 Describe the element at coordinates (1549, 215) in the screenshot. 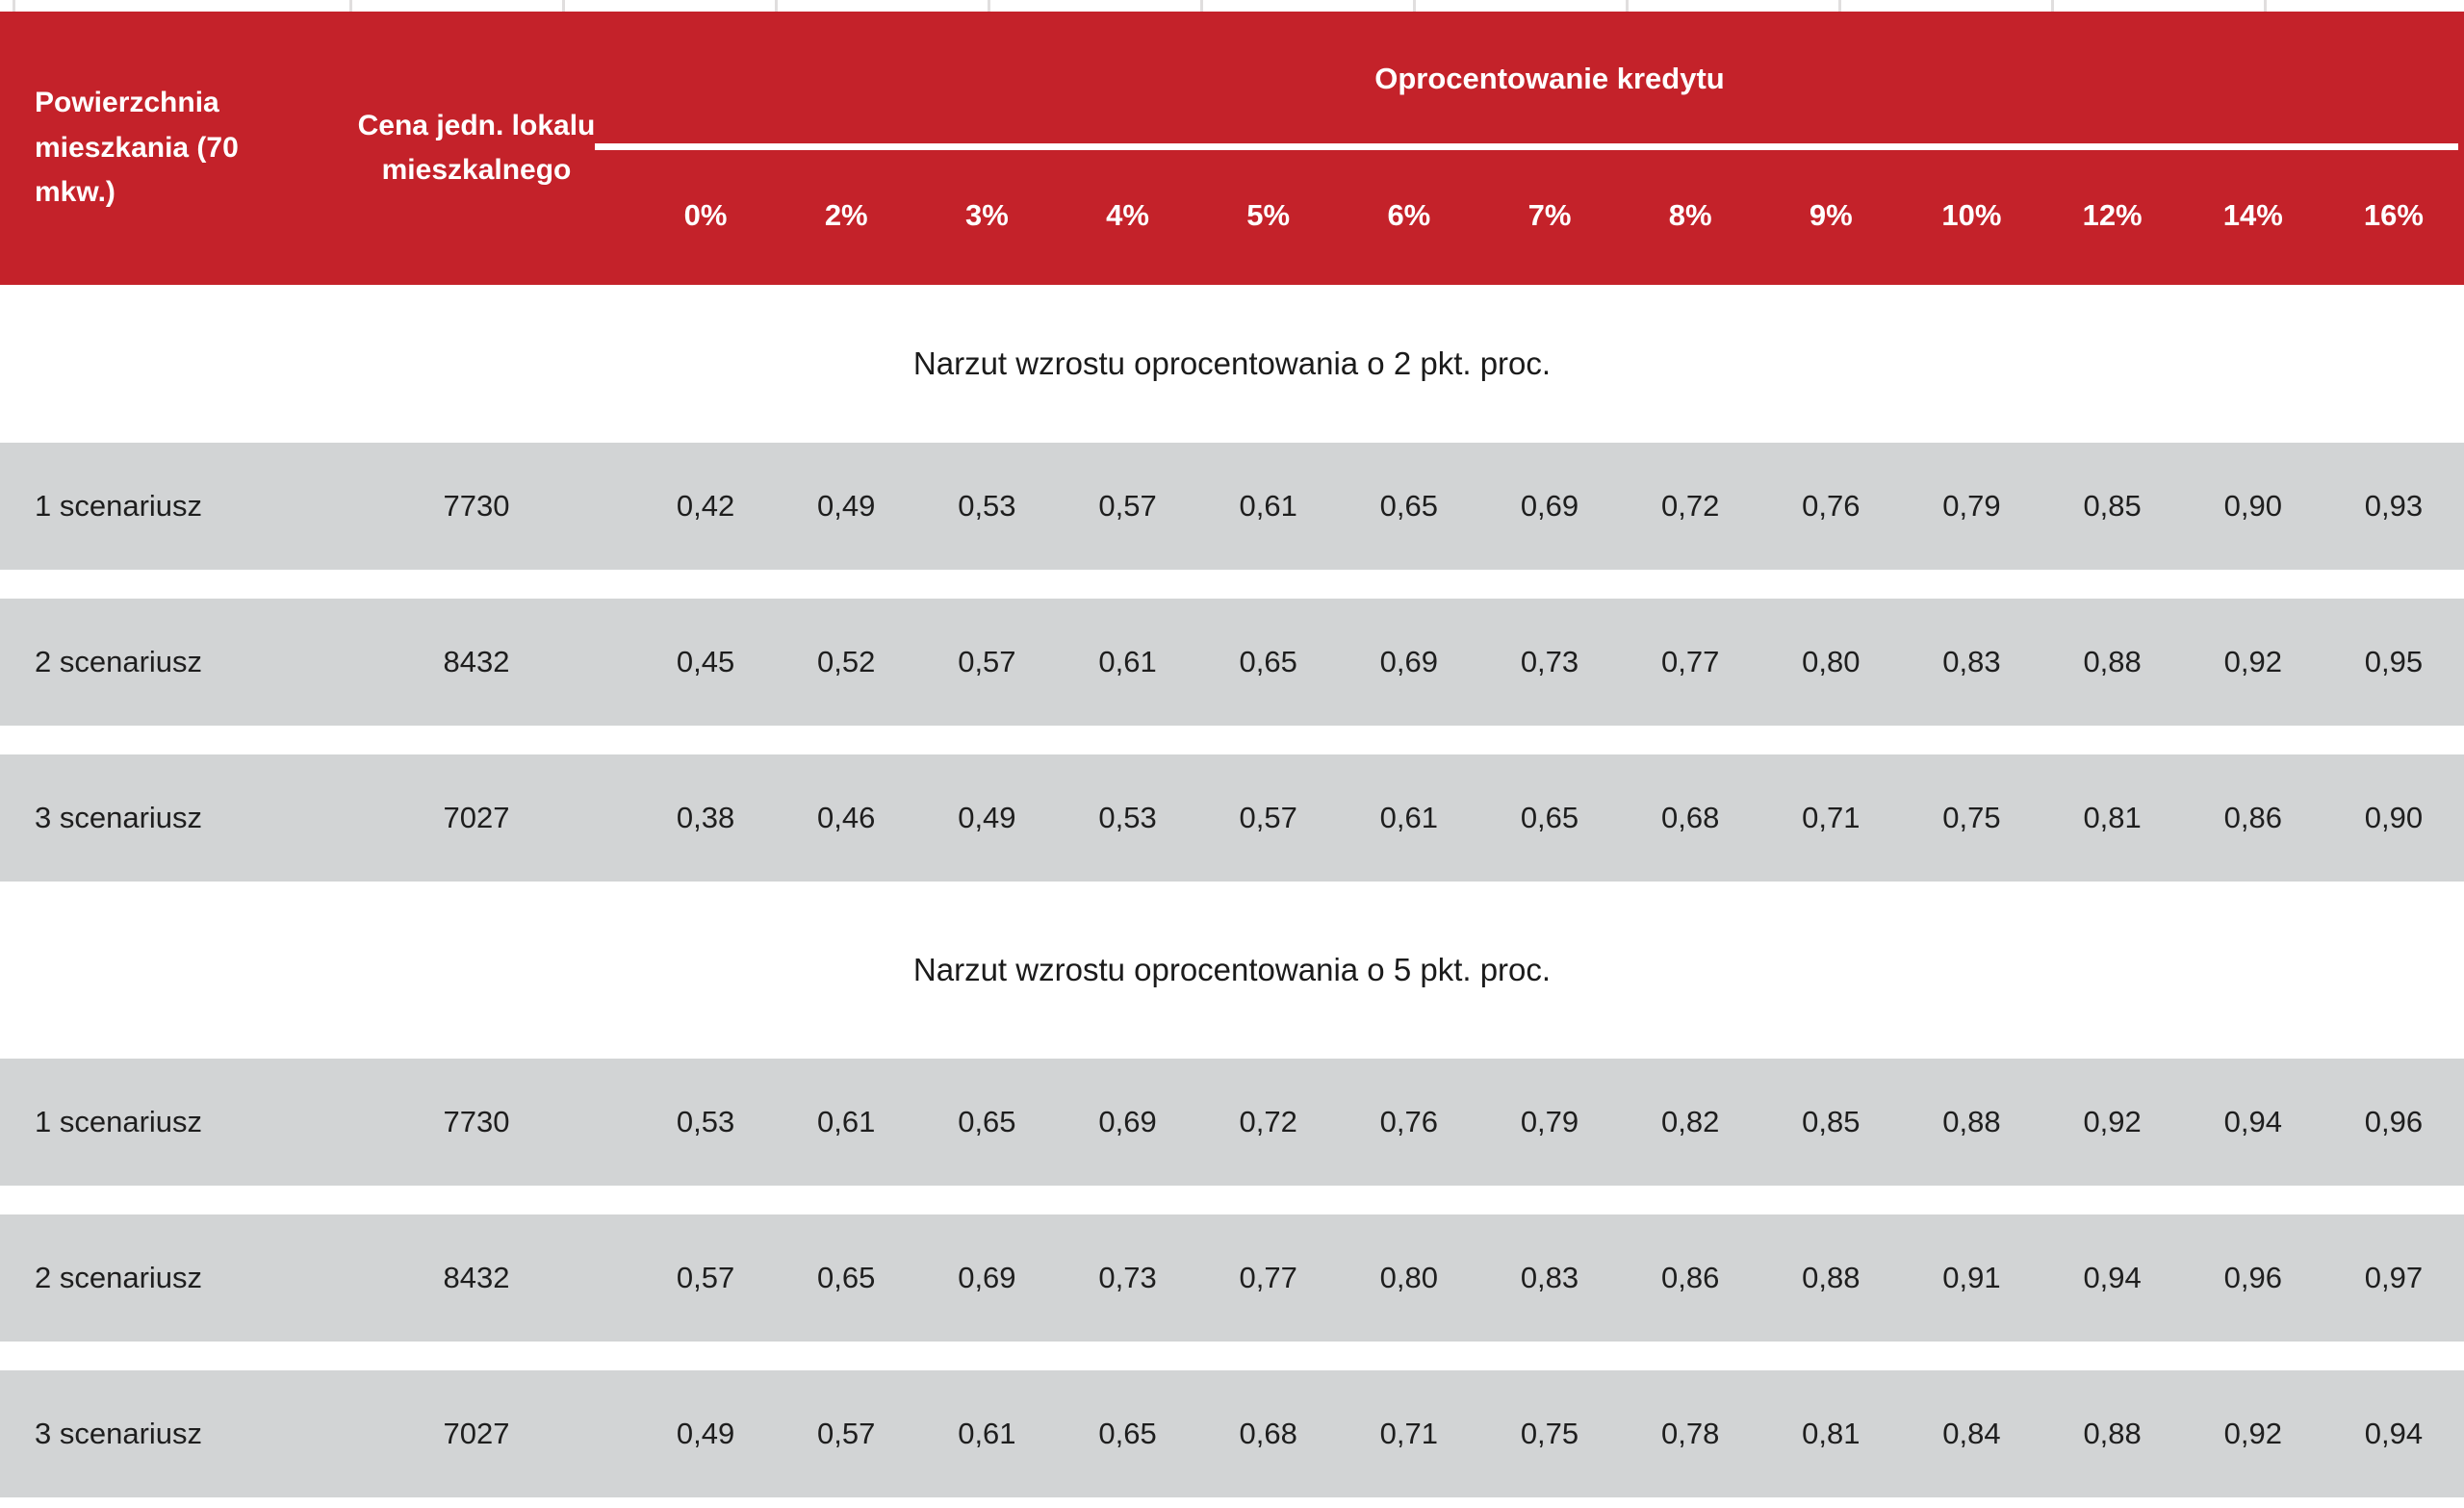

I see `rate-header-cell: 7%` at that location.